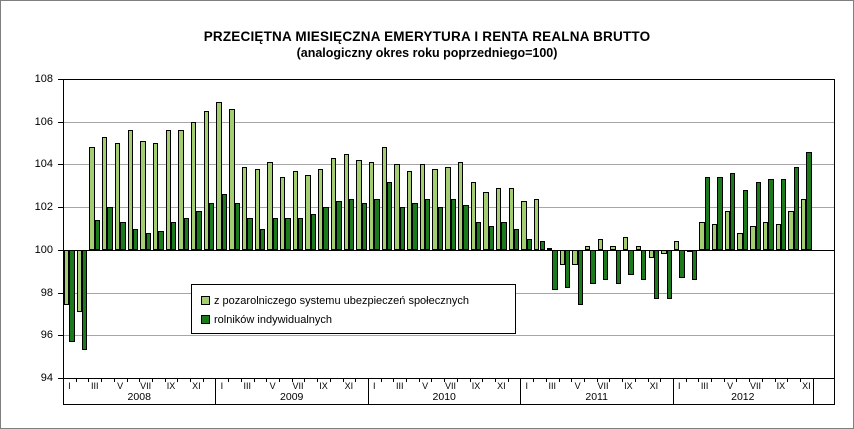  What do you see at coordinates (679, 386) in the screenshot?
I see `month-label-2012-I: I` at bounding box center [679, 386].